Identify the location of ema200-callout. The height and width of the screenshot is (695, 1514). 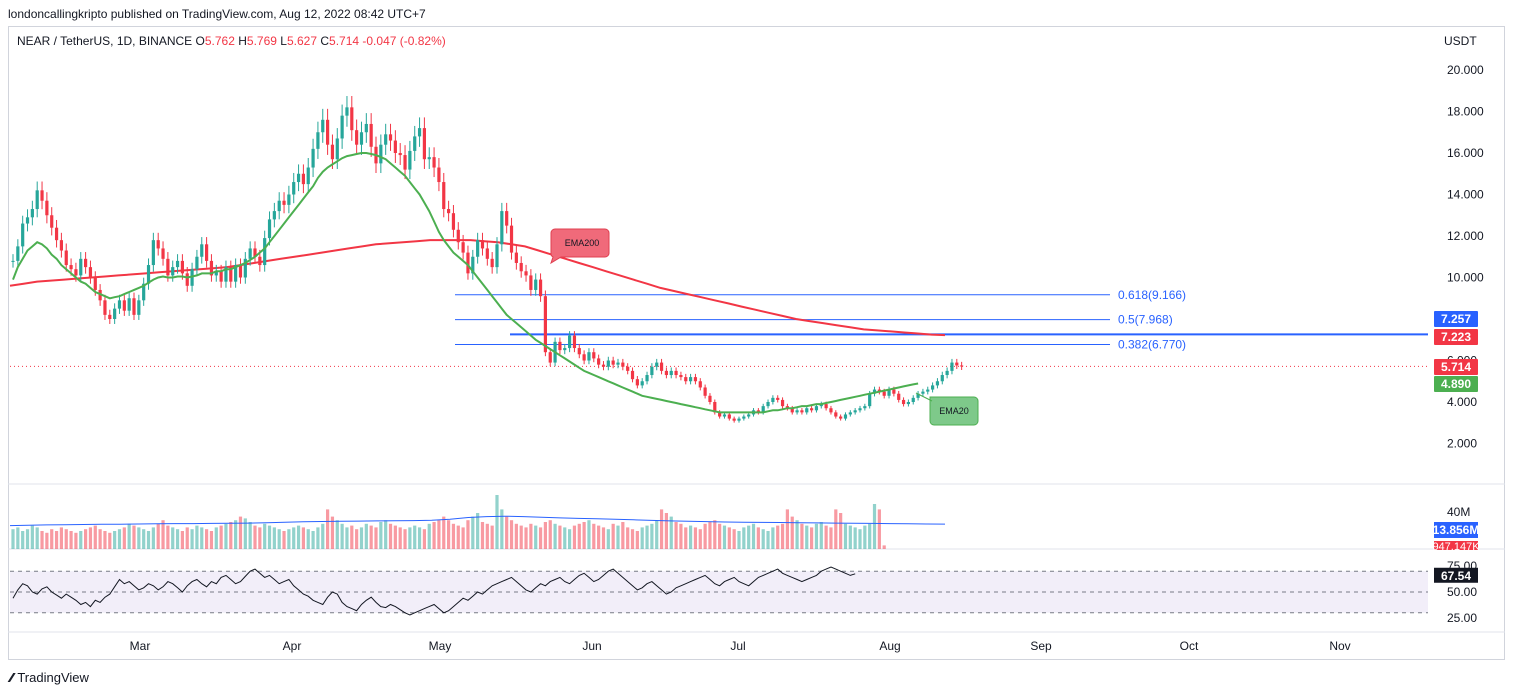
(580, 246).